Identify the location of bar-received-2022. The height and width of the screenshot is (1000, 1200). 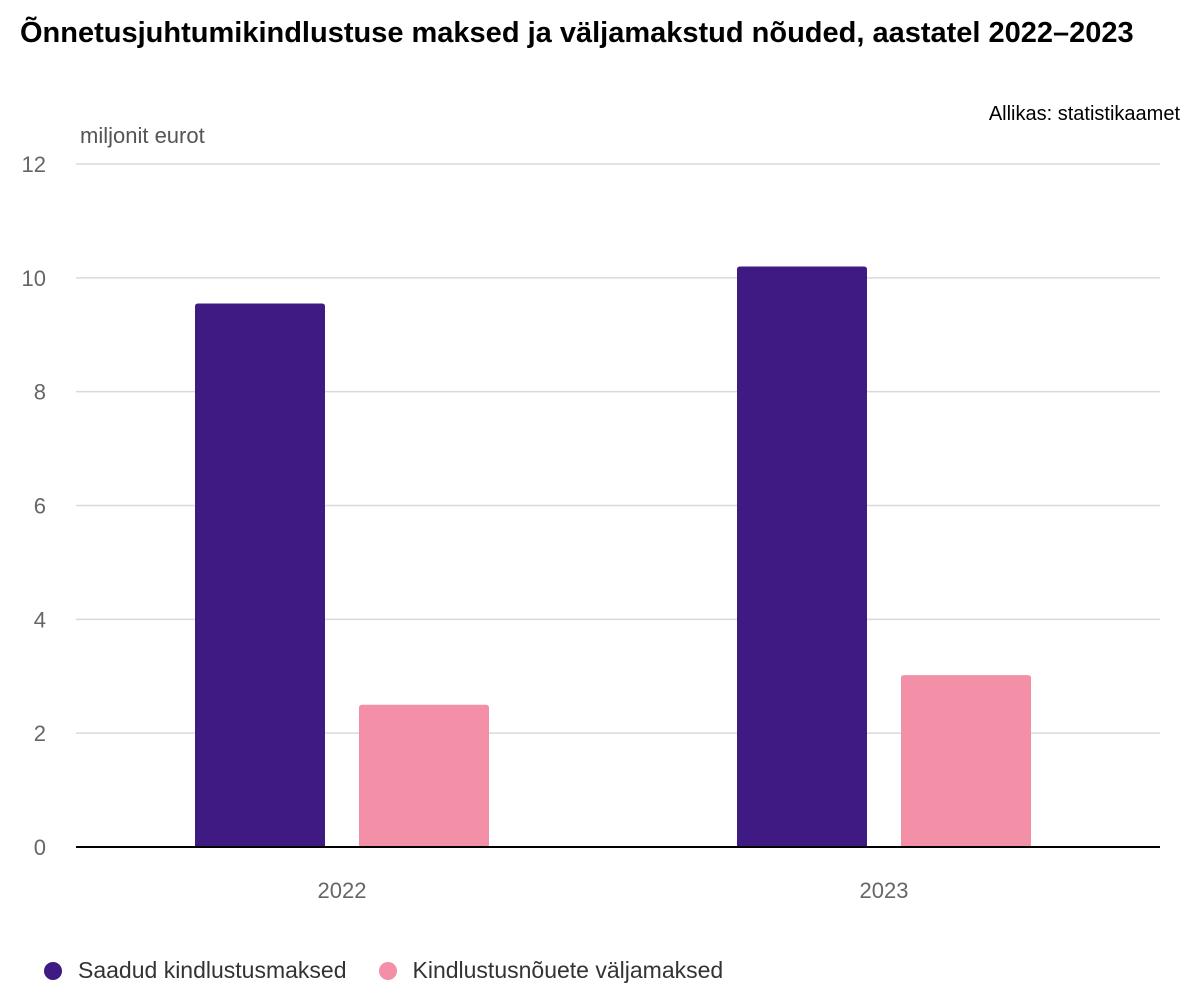
(260, 575).